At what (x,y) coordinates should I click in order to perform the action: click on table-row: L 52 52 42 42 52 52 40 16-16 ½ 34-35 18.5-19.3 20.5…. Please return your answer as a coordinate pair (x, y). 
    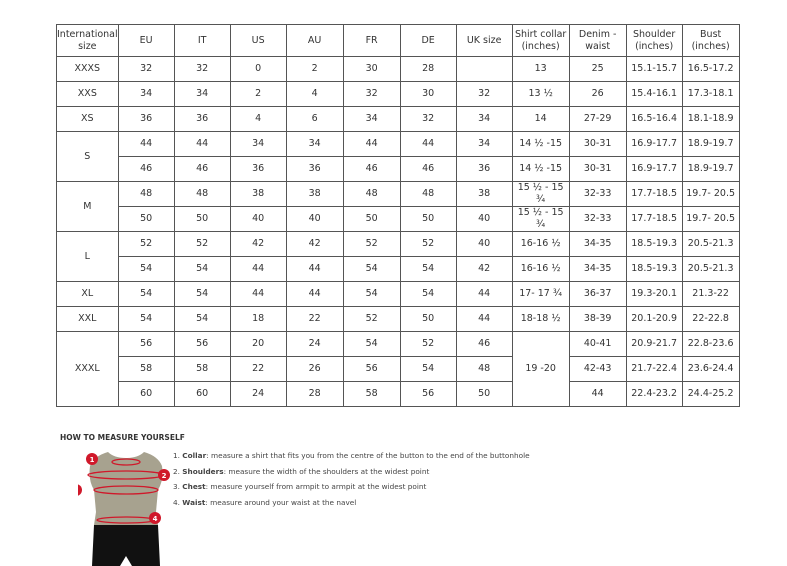
    Looking at the image, I should click on (398, 256).